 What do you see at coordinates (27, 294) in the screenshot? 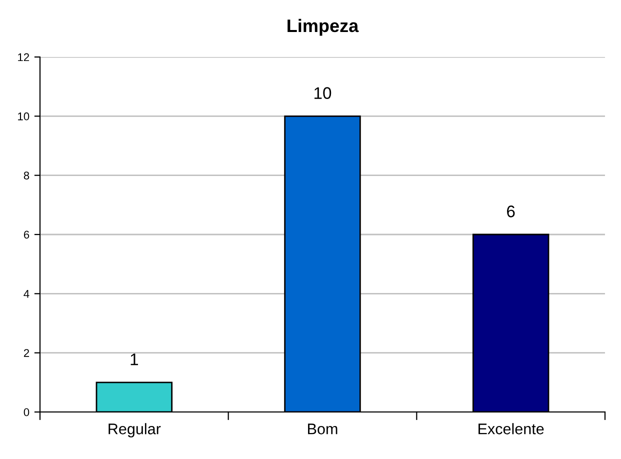
I see `y-tick-label: 4` at bounding box center [27, 294].